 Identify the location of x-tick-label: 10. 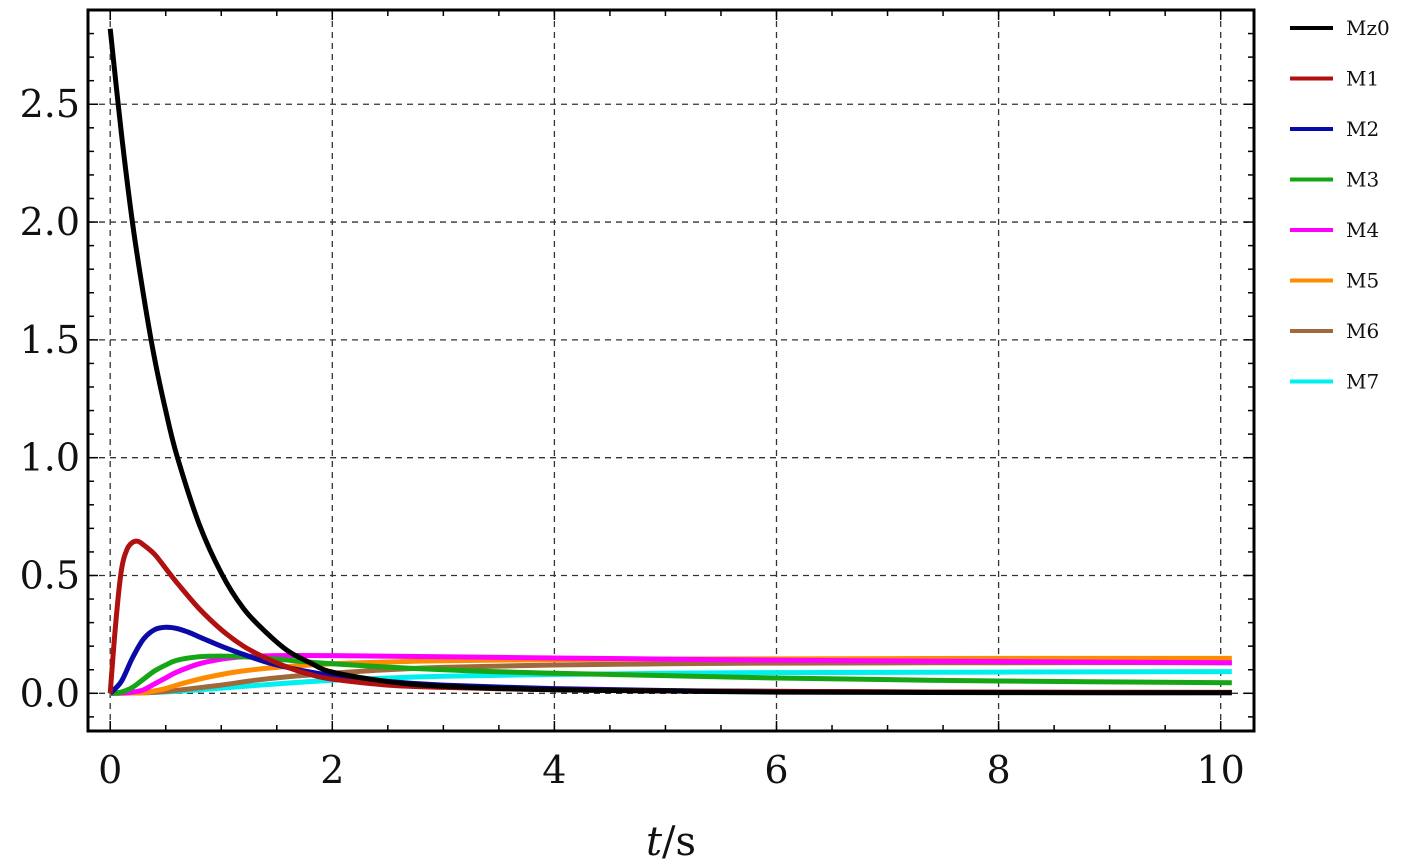
(1221, 770).